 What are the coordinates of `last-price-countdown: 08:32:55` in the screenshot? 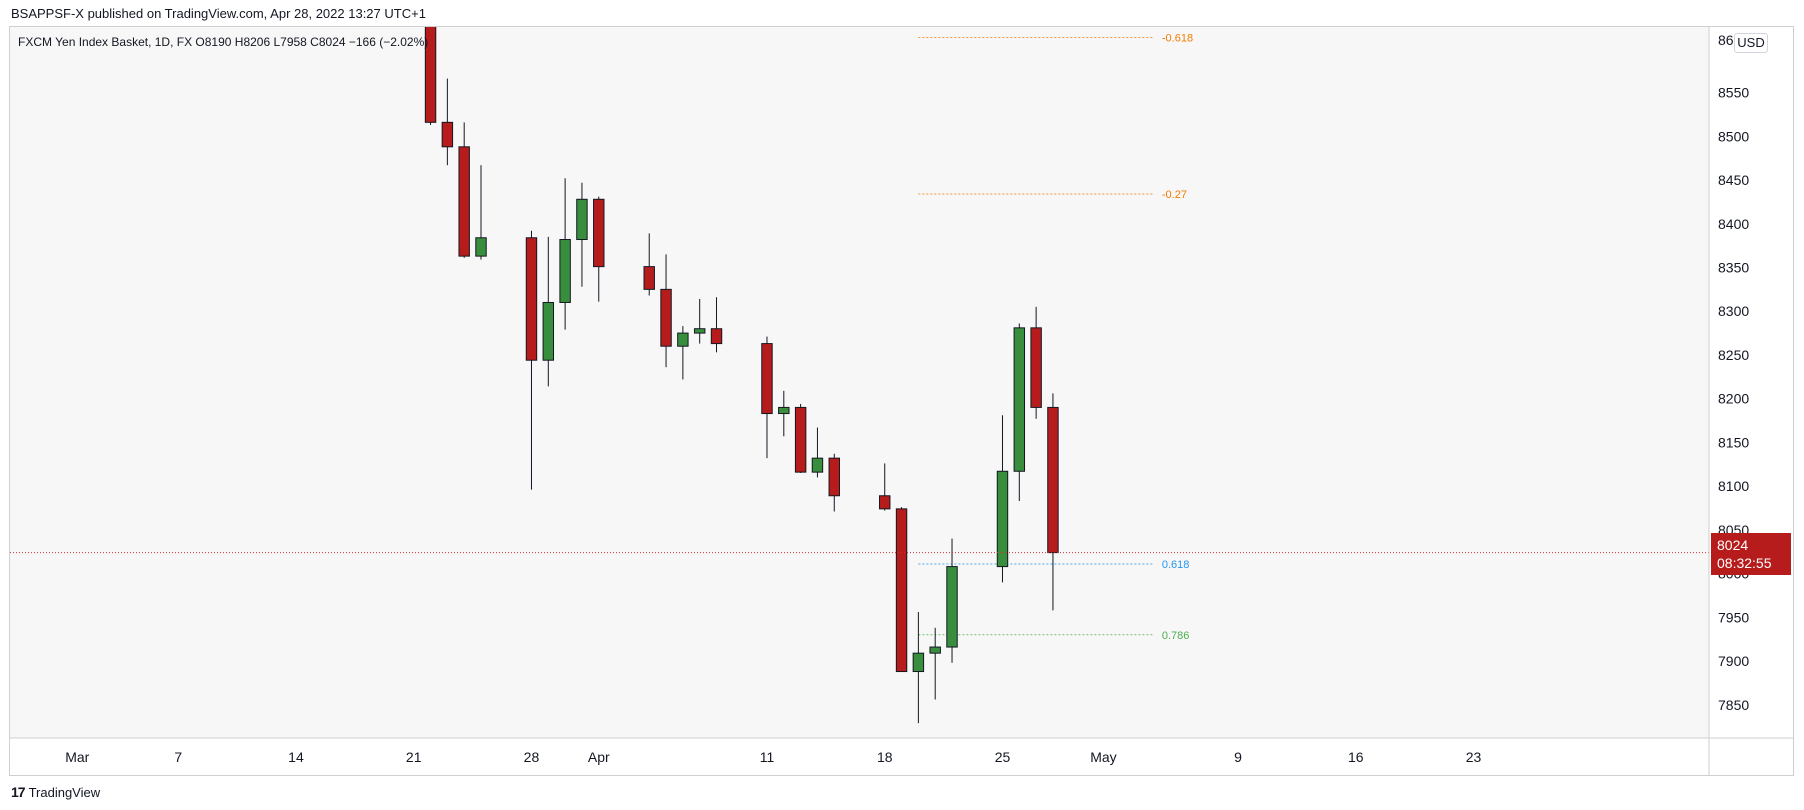 It's located at (1744, 563).